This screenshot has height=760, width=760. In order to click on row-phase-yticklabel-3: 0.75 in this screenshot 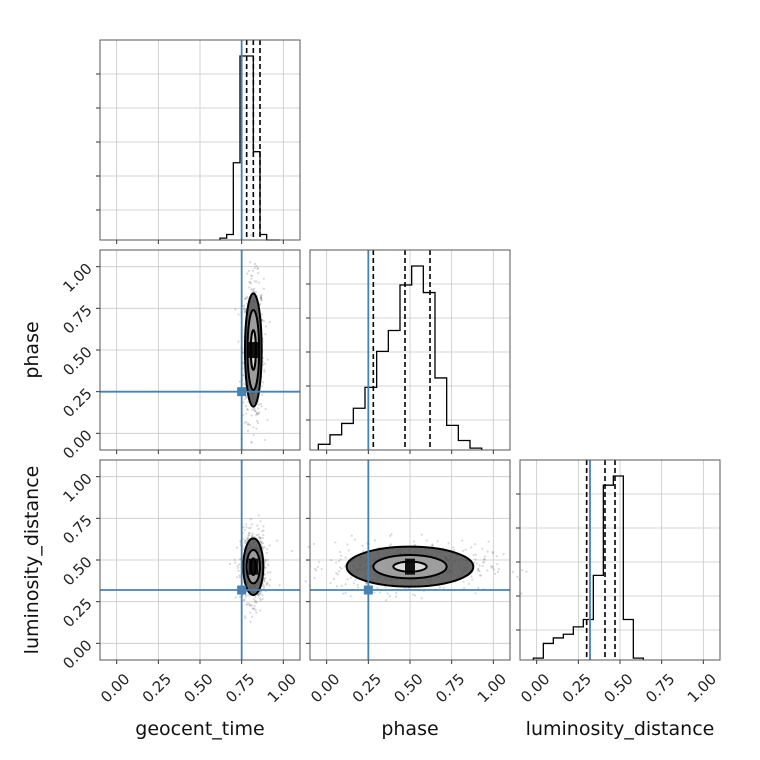, I will do `click(77, 319)`.